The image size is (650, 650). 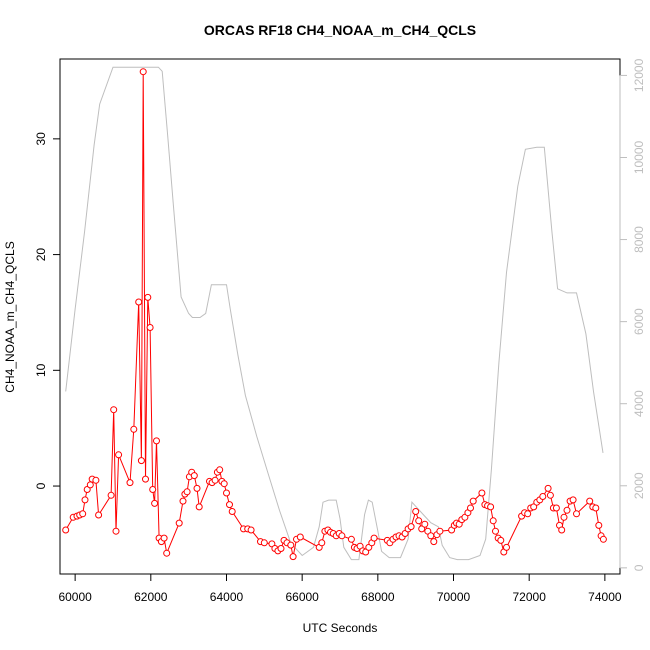 I want to click on x-tick-label: 72000, so click(x=530, y=597).